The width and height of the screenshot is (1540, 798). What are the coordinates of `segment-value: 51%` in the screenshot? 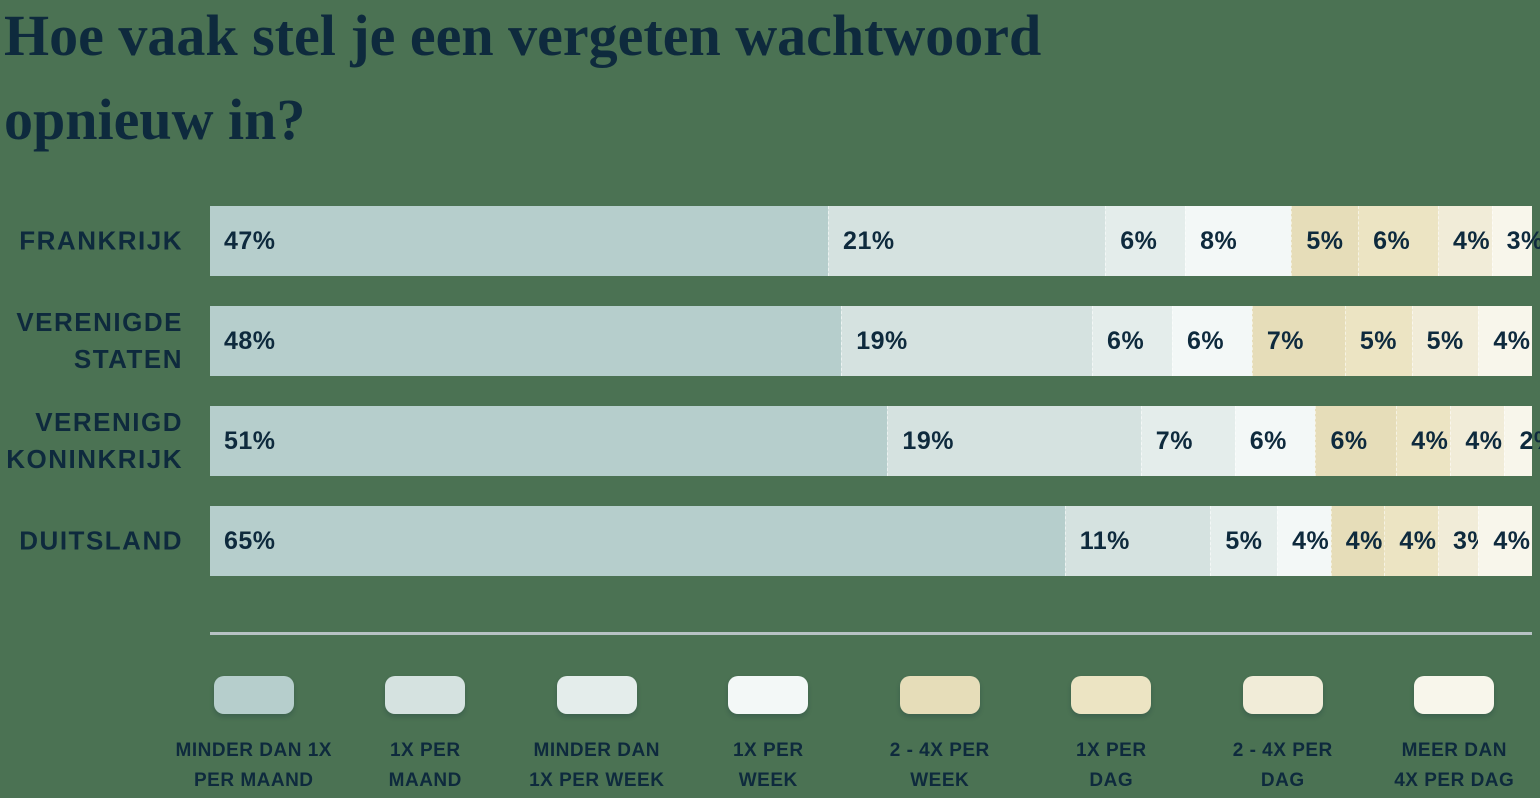 It's located at (250, 440).